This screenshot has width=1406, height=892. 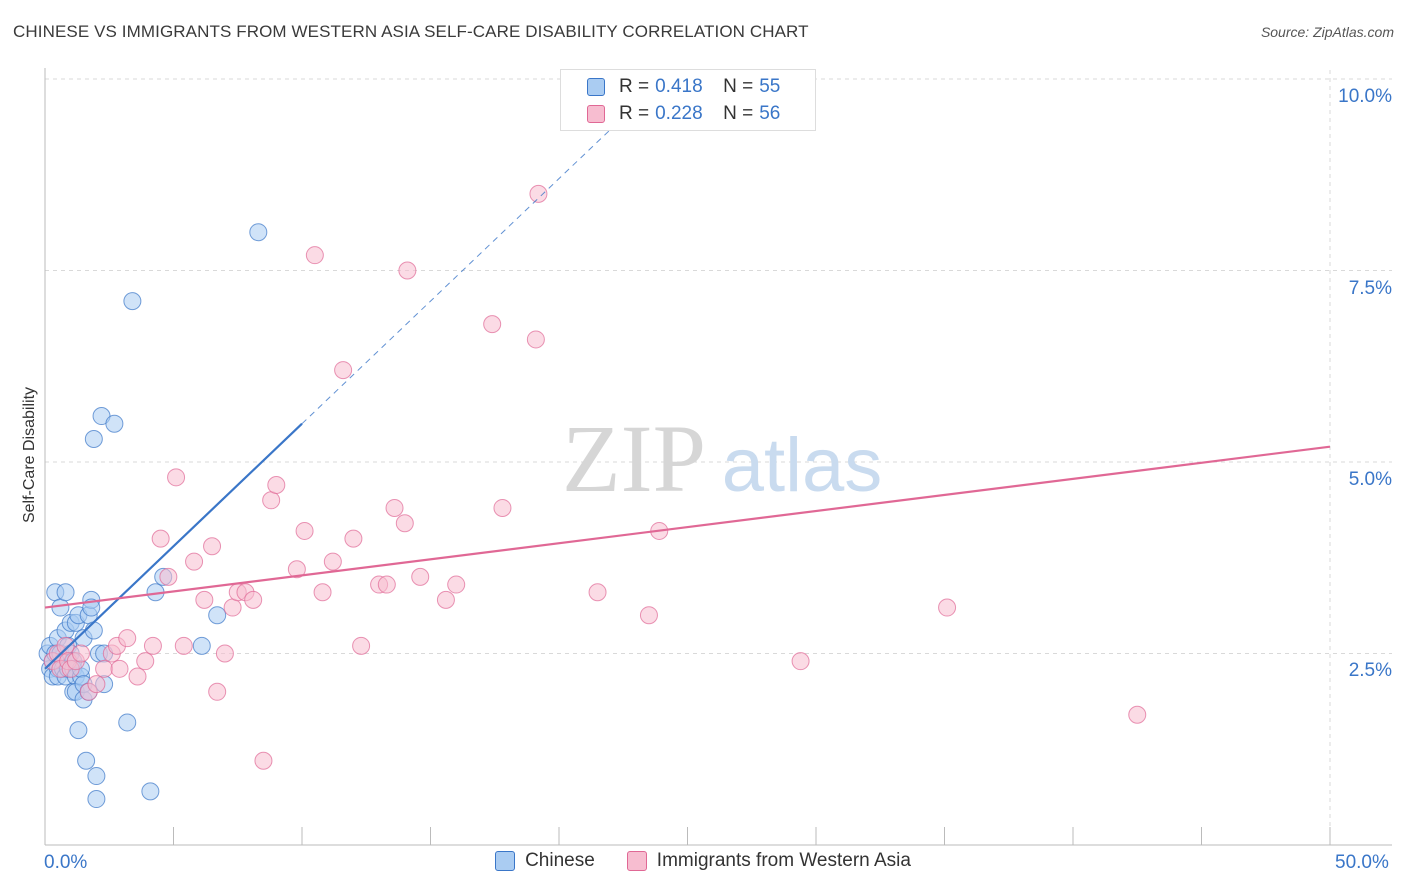 I want to click on western-asia-swatch-icon, so click(x=596, y=114).